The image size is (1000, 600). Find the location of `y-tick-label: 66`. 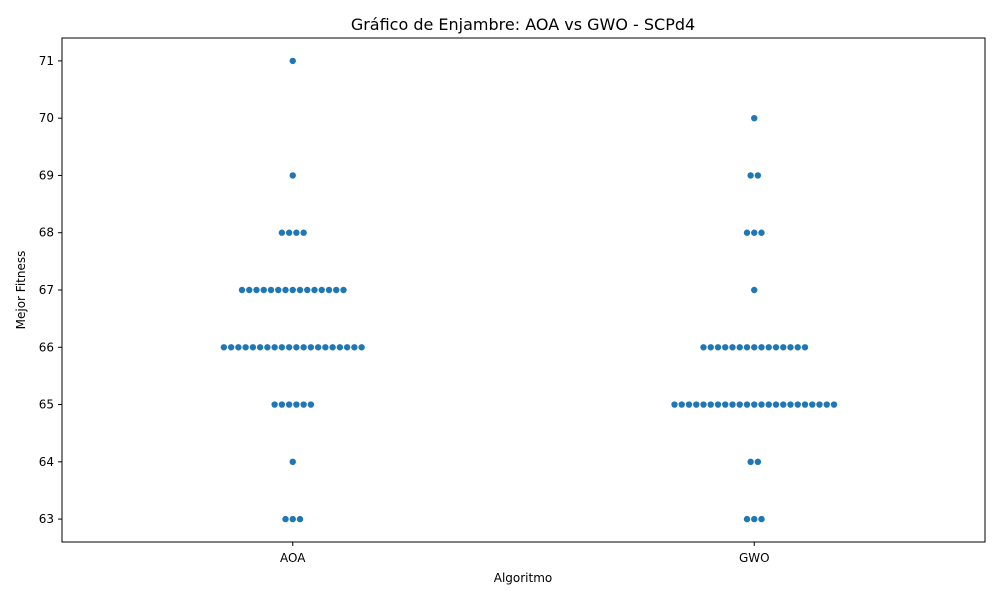

y-tick-label: 66 is located at coordinates (46, 347).